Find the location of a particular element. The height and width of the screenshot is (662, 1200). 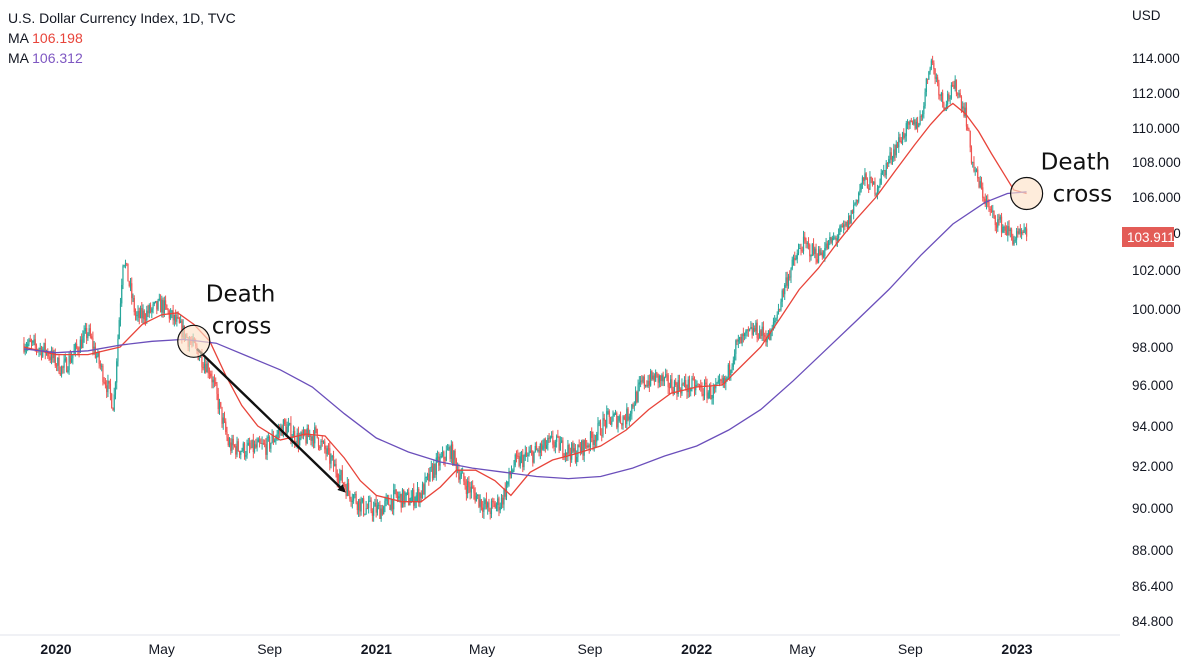

ma-short-value: 106.198 is located at coordinates (57, 38).